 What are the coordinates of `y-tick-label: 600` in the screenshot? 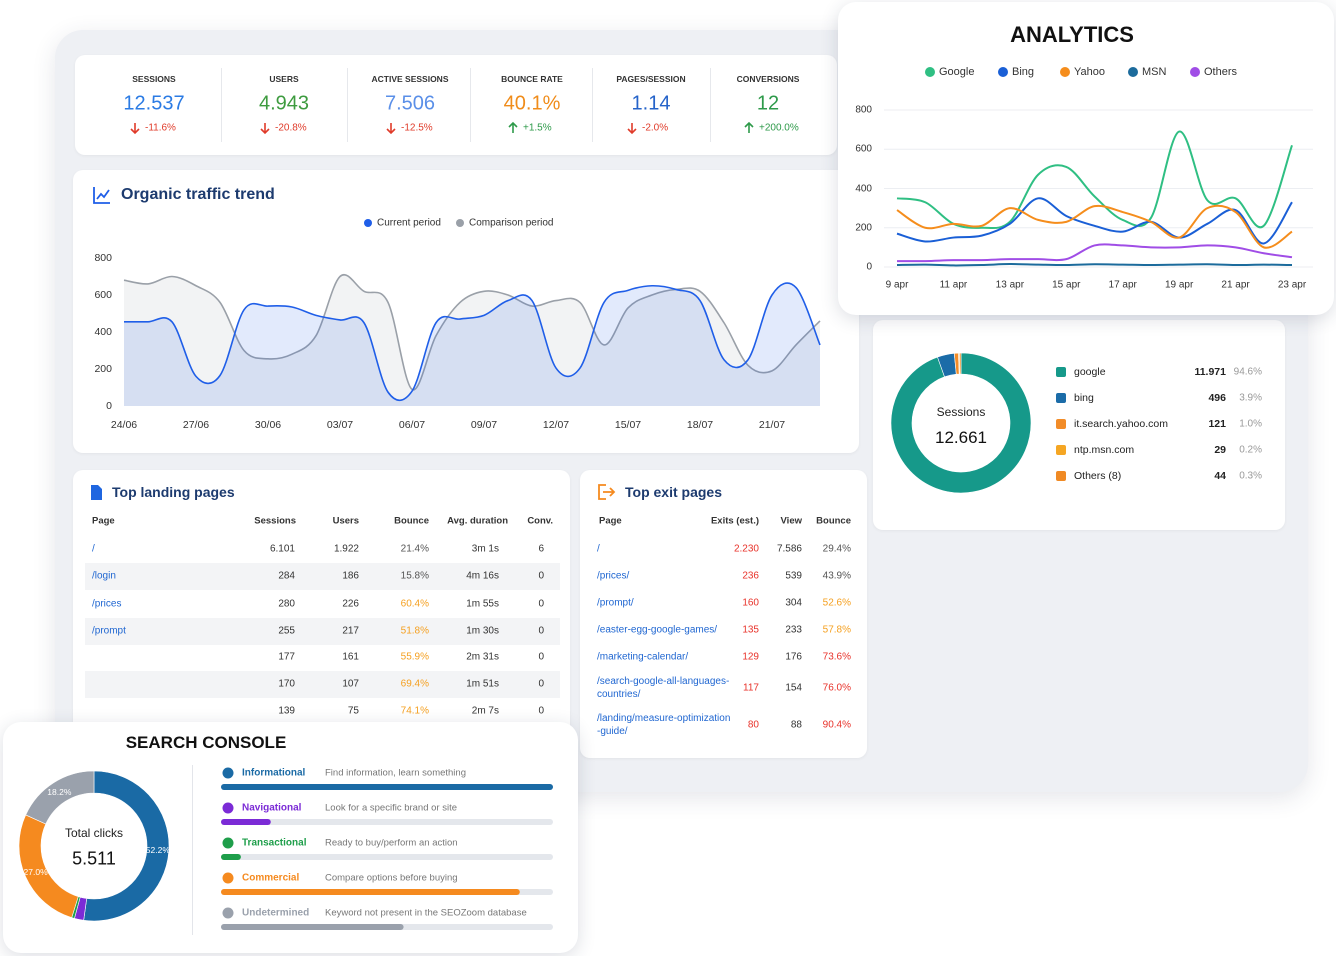 It's located at (863, 149).